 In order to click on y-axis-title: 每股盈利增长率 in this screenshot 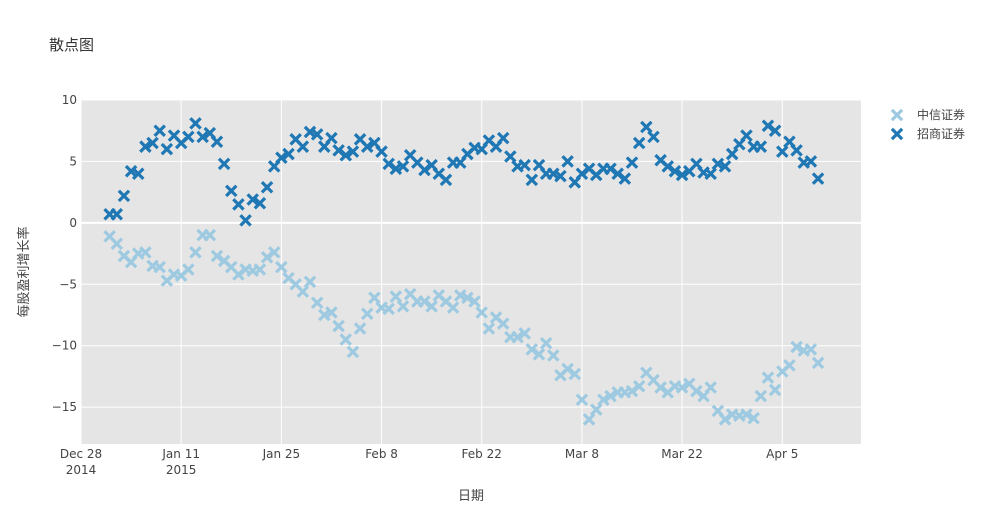, I will do `click(24, 271)`.